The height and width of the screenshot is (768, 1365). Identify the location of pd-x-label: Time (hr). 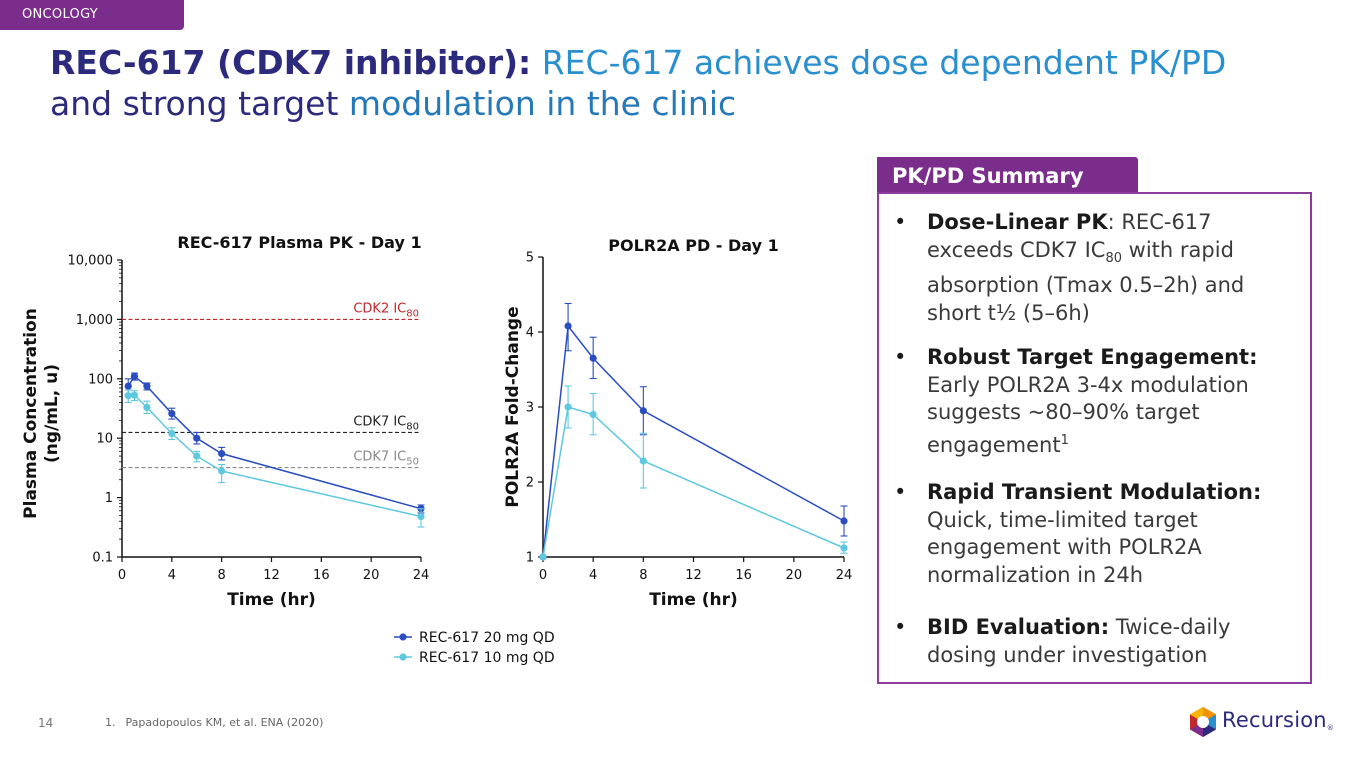
(693, 600).